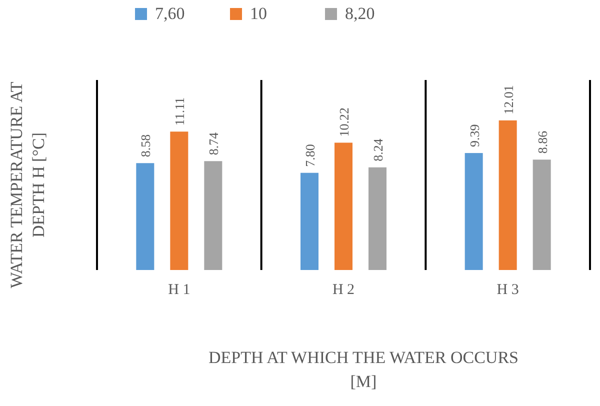  I want to click on data-label: 8.86, so click(542, 142).